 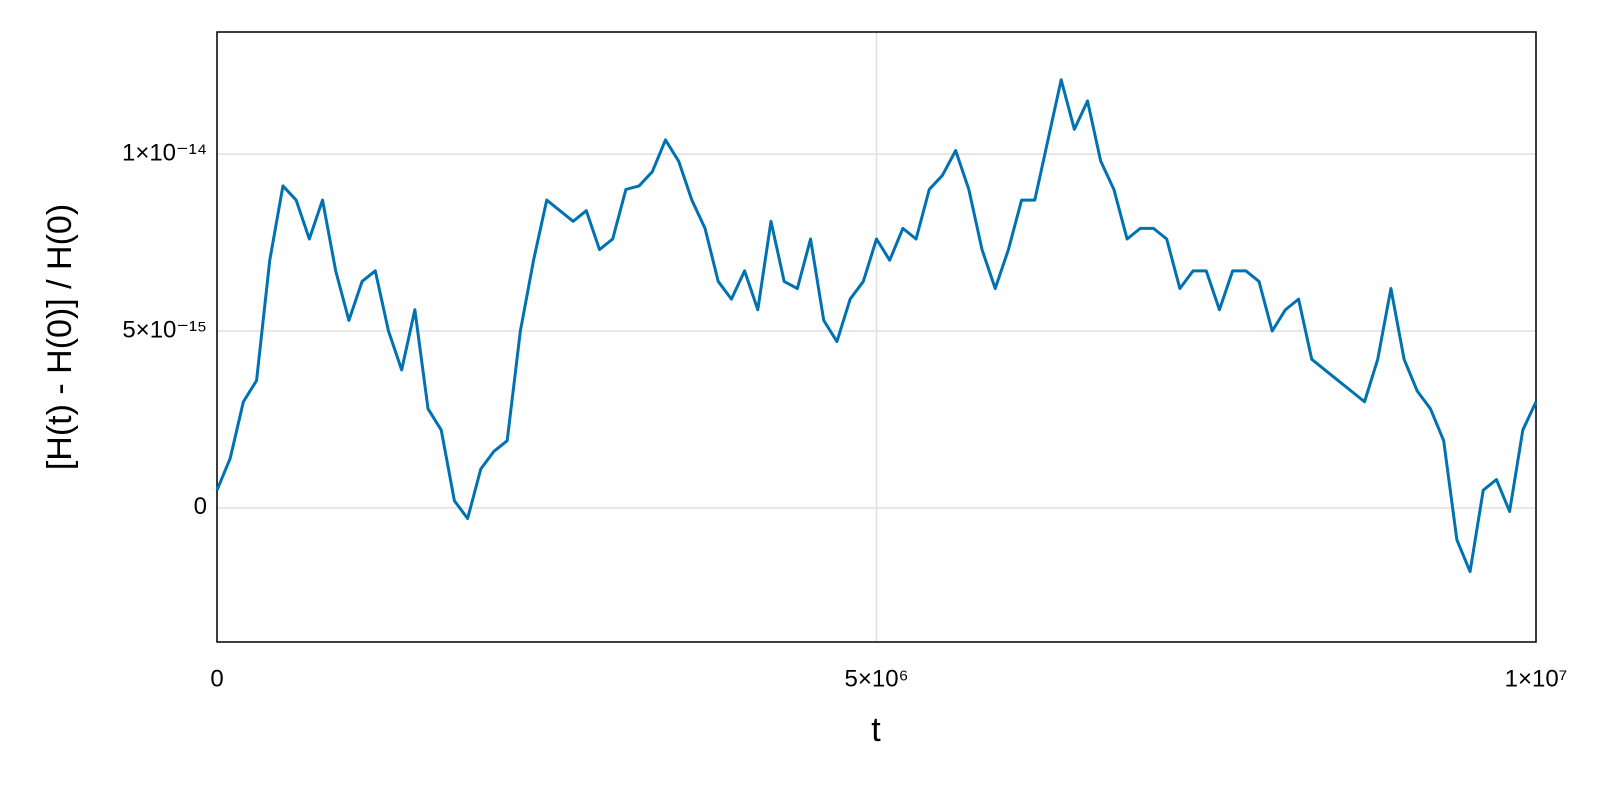 I want to click on y-tick-label: 5×10⁻¹⁵, so click(x=164, y=329).